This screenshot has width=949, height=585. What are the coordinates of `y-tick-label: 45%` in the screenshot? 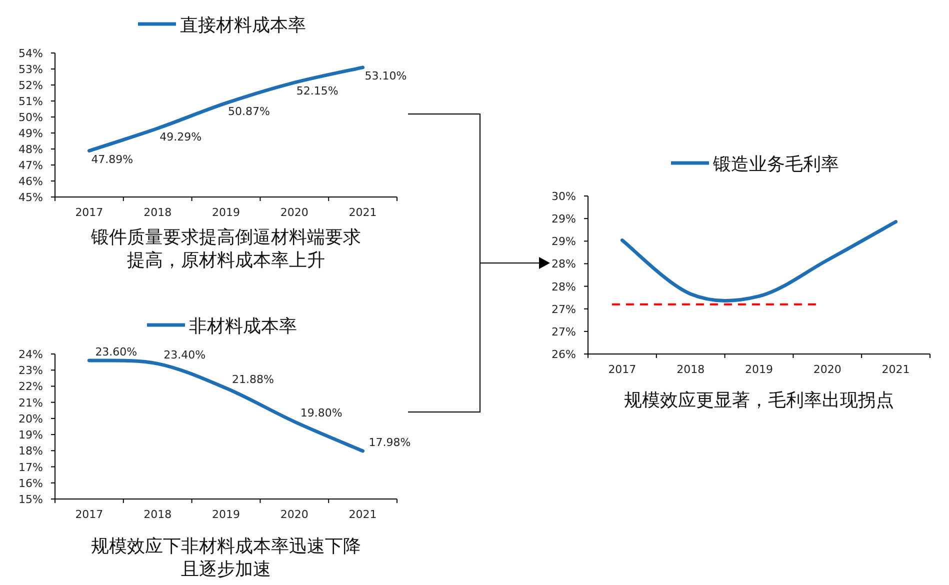 It's located at (30, 197).